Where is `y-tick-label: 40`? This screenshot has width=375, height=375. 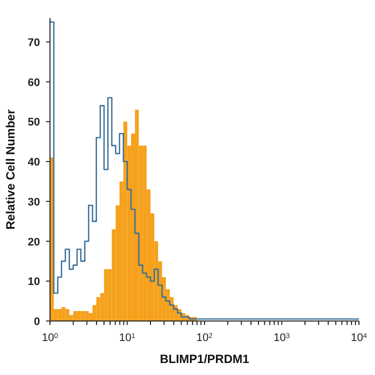 y-tick-label: 40 is located at coordinates (34, 162).